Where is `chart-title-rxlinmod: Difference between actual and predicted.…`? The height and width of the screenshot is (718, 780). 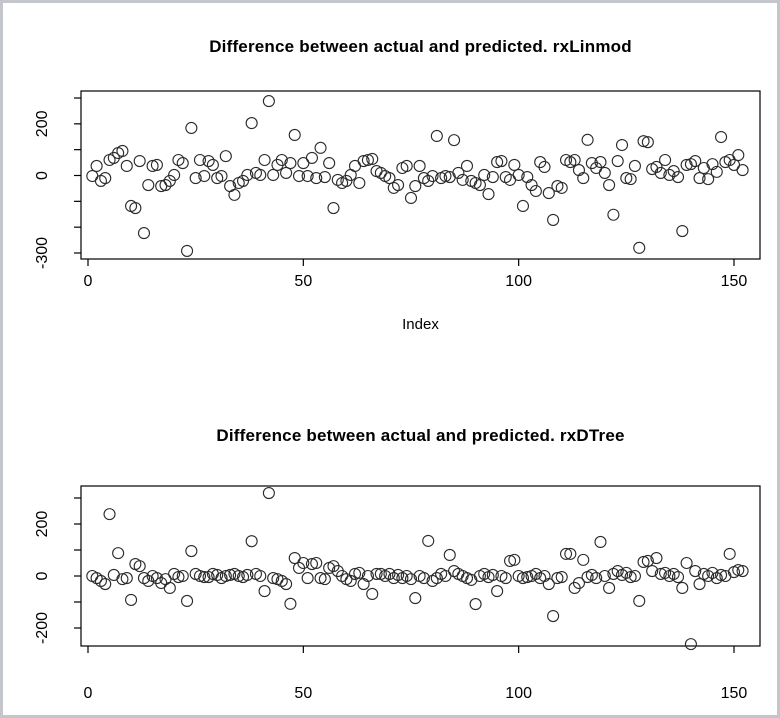
chart-title-rxlinmod: Difference between actual and predicted.… is located at coordinates (420, 46).